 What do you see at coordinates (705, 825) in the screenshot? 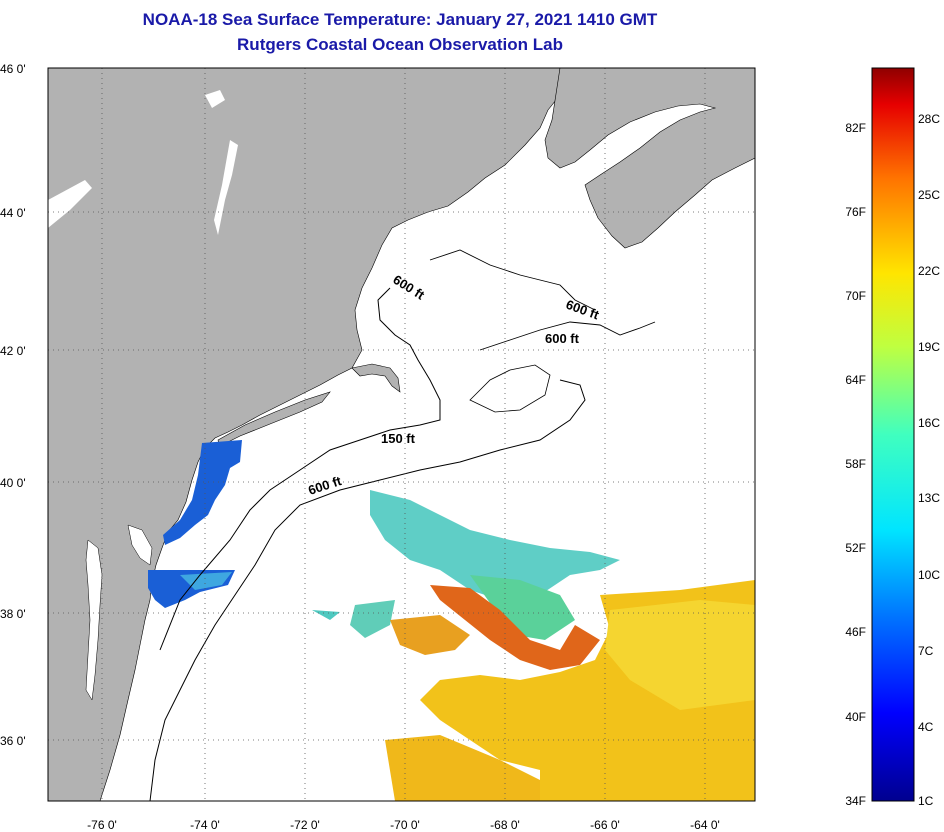
I see `lon-label: -64 0'` at bounding box center [705, 825].